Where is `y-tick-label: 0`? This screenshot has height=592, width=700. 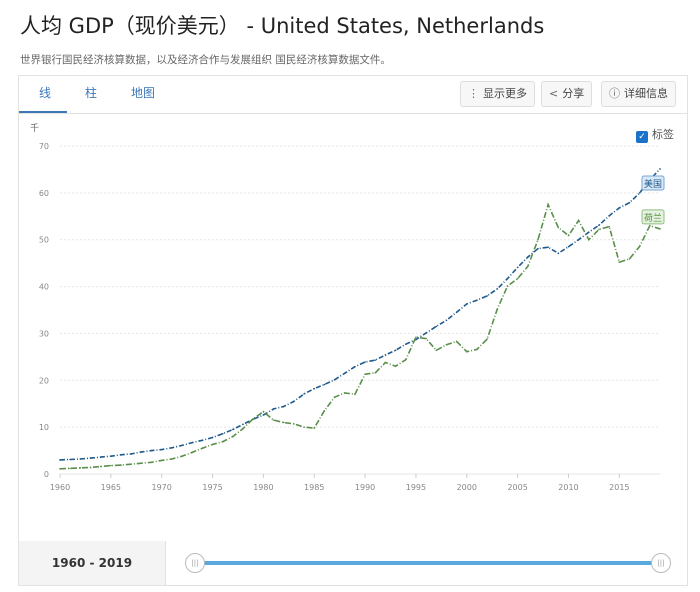 y-tick-label: 0 is located at coordinates (46, 474).